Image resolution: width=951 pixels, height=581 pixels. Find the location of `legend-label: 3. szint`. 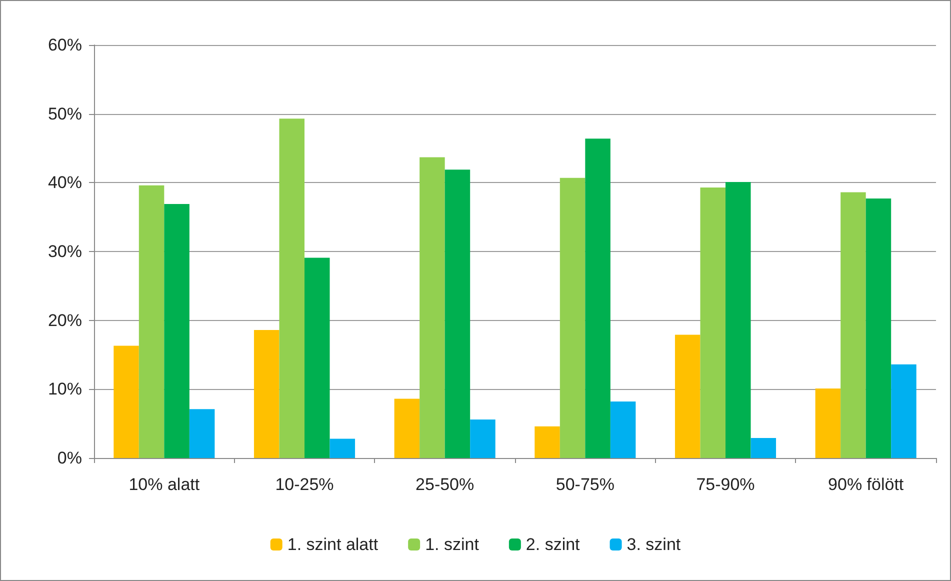

legend-label: 3. szint is located at coordinates (653, 544).